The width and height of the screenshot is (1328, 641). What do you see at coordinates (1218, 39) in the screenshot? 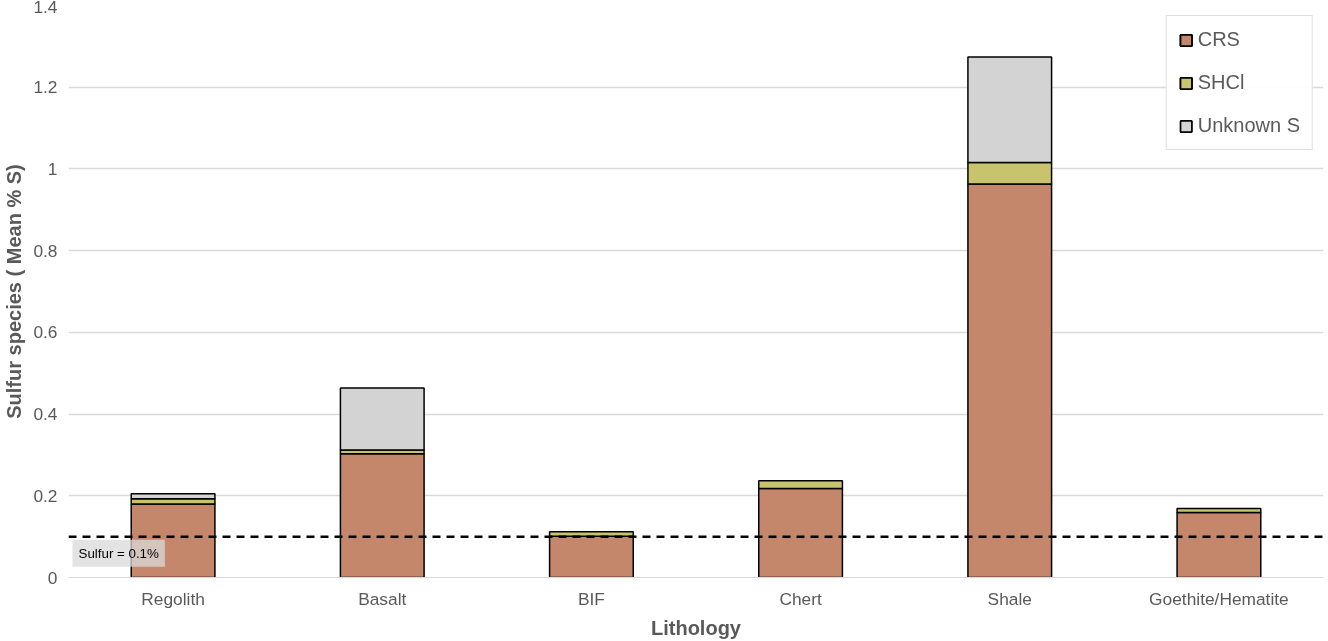
I see `legend-label: CRS` at bounding box center [1218, 39].